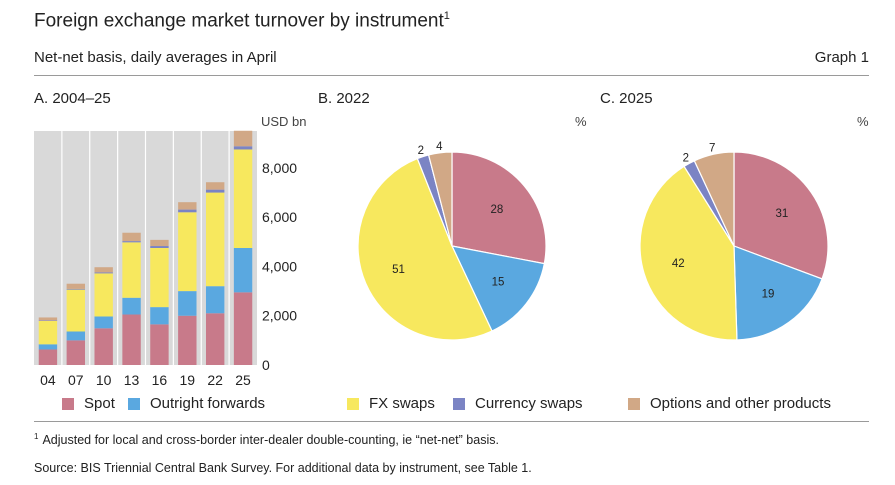  Describe the element at coordinates (132, 380) in the screenshot. I see `x-tick-label-13: 13` at that location.